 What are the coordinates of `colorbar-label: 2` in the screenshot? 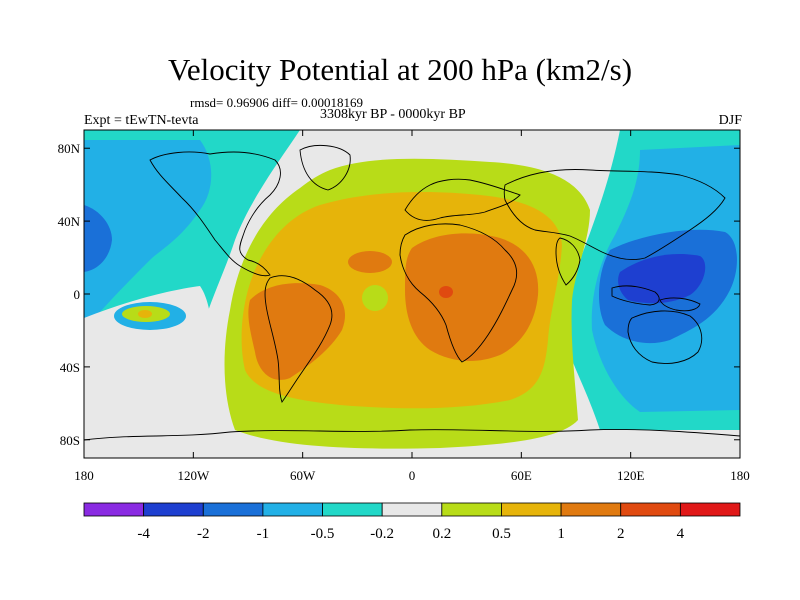 It's located at (621, 534).